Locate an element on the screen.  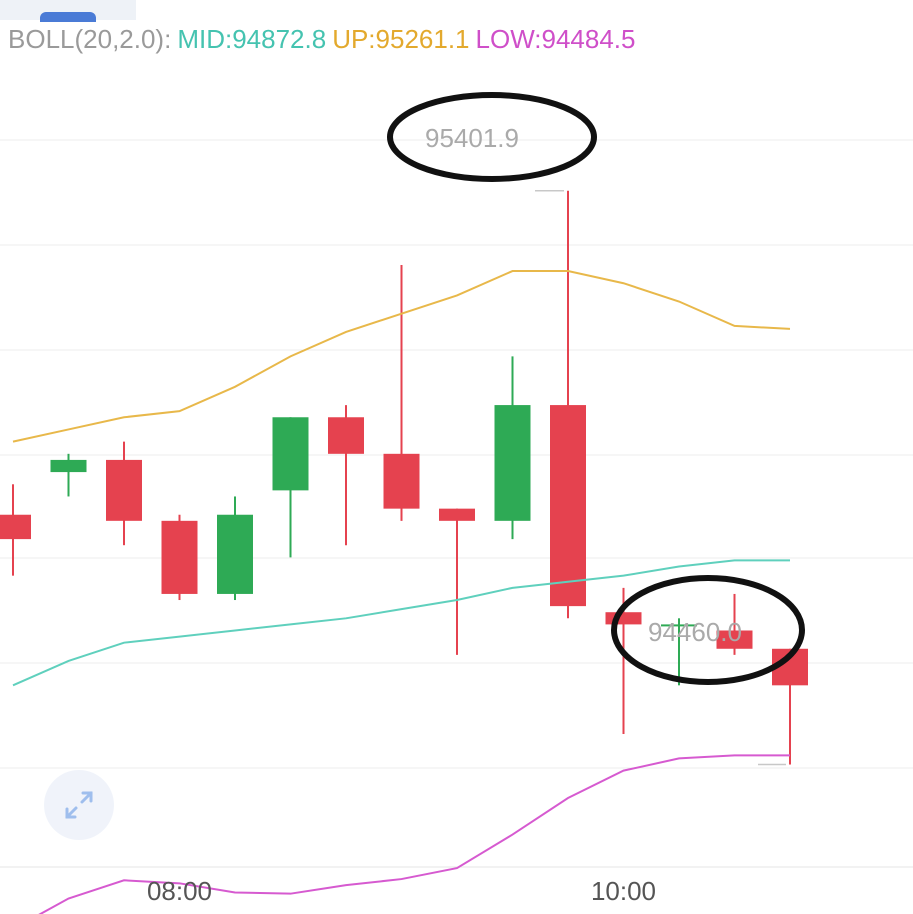
boll-mid-line is located at coordinates (401, 623).